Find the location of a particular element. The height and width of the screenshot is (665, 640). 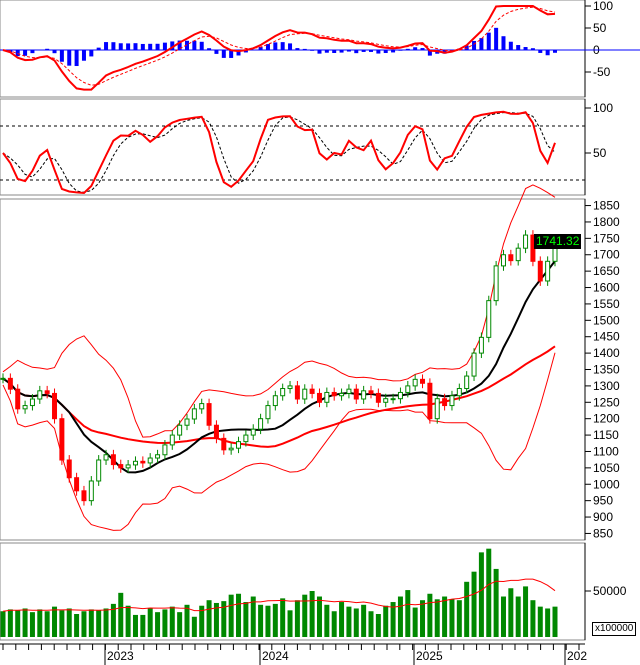

volume-unit-label: x100000 is located at coordinates (614, 629).